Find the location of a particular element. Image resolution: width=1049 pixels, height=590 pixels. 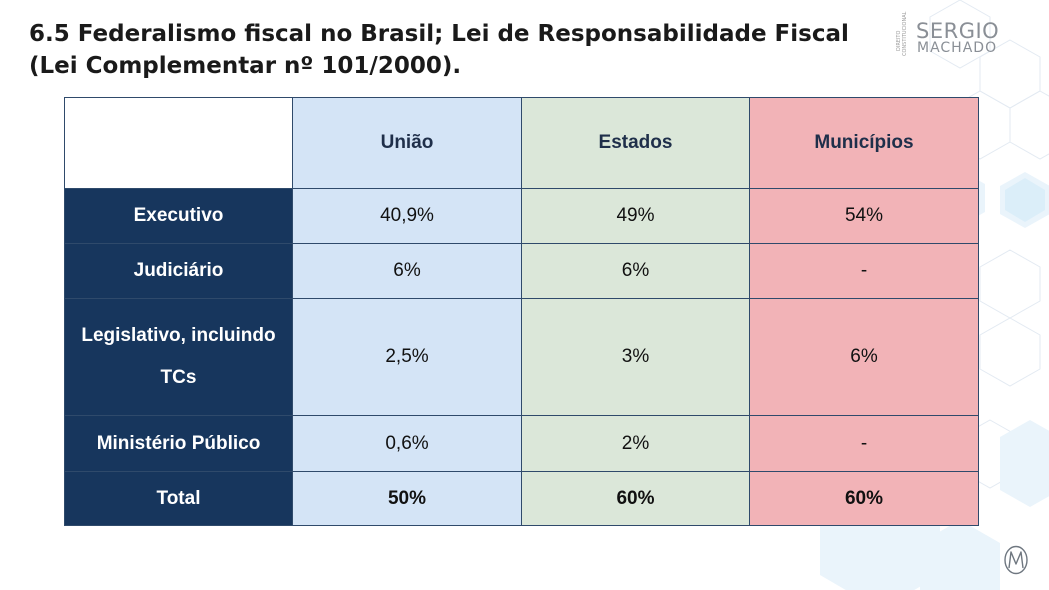

cell-estados: 6% is located at coordinates (635, 271).